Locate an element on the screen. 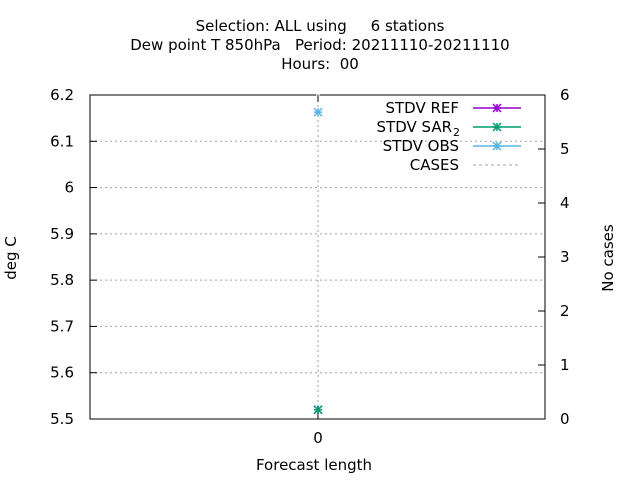 This screenshot has height=480, width=640. legend-label-1: STDV SAR2 is located at coordinates (418, 128).